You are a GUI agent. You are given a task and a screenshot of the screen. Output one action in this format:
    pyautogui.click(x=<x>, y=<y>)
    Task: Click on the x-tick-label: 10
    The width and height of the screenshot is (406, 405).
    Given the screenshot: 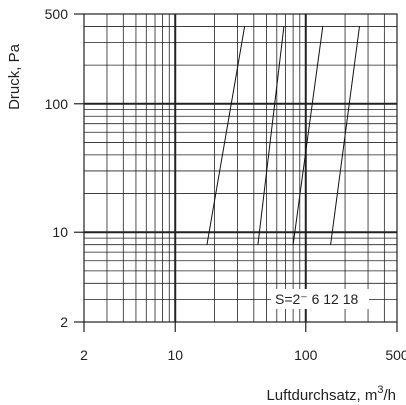 What is the action you would take?
    pyautogui.click(x=175, y=355)
    